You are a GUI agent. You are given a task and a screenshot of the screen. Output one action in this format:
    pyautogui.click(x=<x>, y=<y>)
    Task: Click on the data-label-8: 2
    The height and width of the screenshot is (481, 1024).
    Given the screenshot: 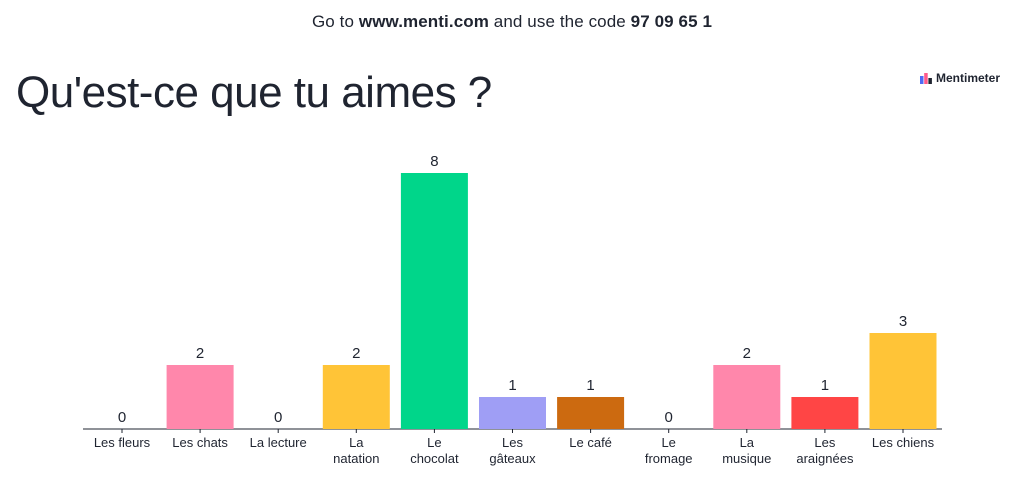 What is the action you would take?
    pyautogui.click(x=747, y=353)
    